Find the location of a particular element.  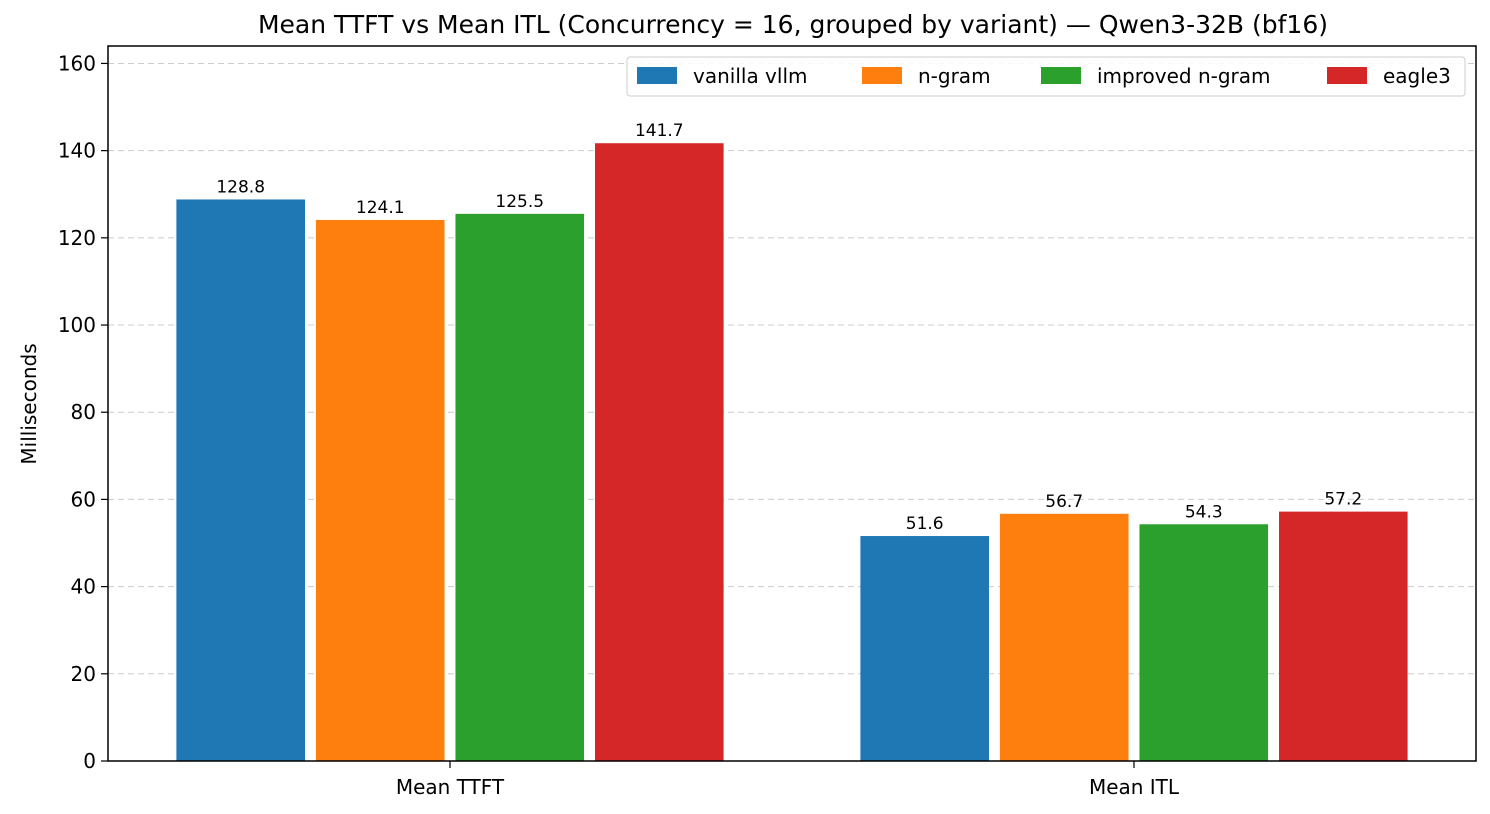

y-tick-label: 80 is located at coordinates (83, 412).